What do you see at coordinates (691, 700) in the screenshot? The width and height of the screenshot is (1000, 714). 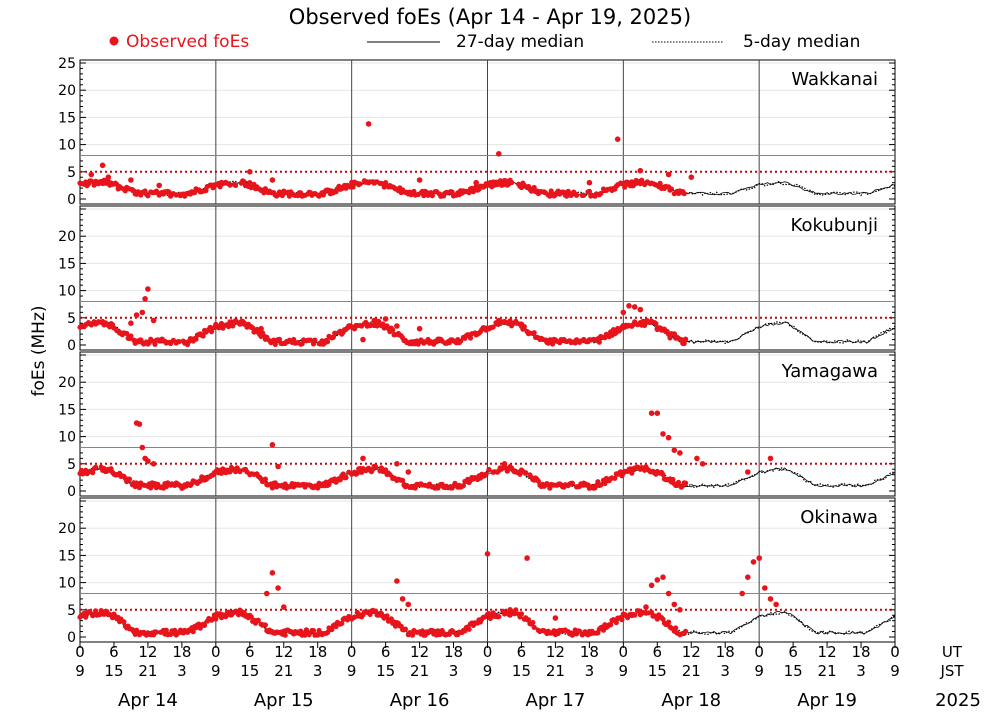 I see `day-label: Apr 18` at bounding box center [691, 700].